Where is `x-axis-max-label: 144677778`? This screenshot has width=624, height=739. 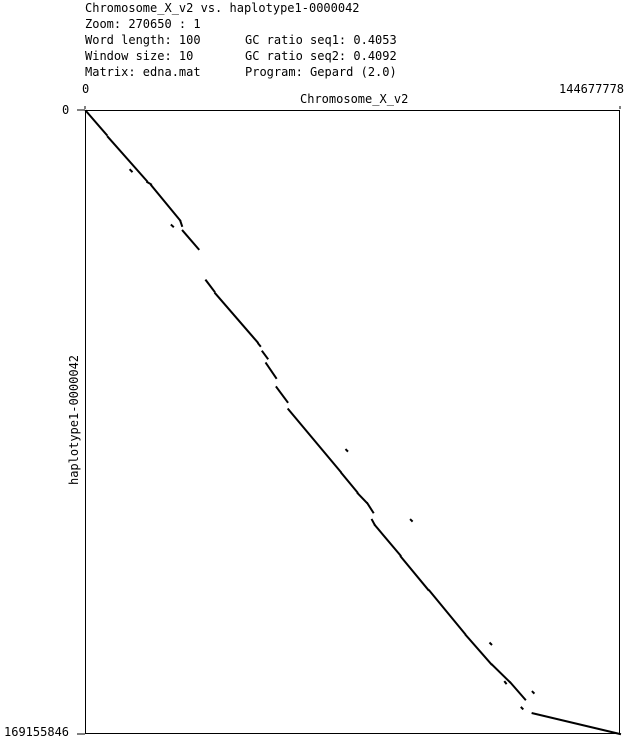
x-axis-max-label: 144677778 is located at coordinates (591, 89).